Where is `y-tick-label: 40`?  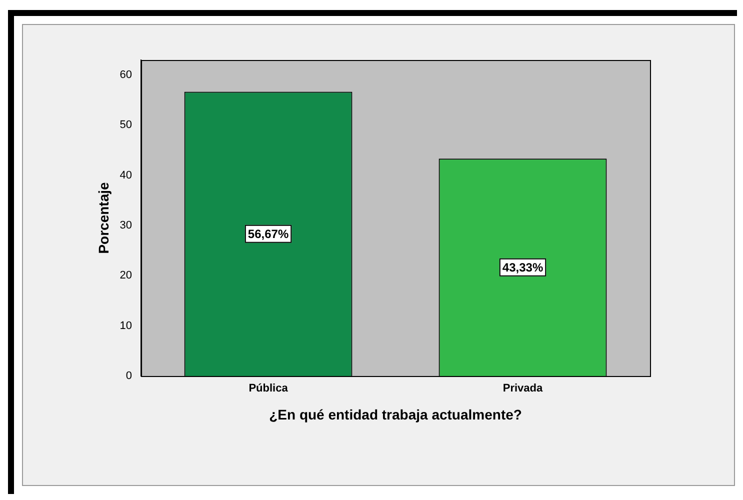 y-tick-label: 40 is located at coordinates (126, 175).